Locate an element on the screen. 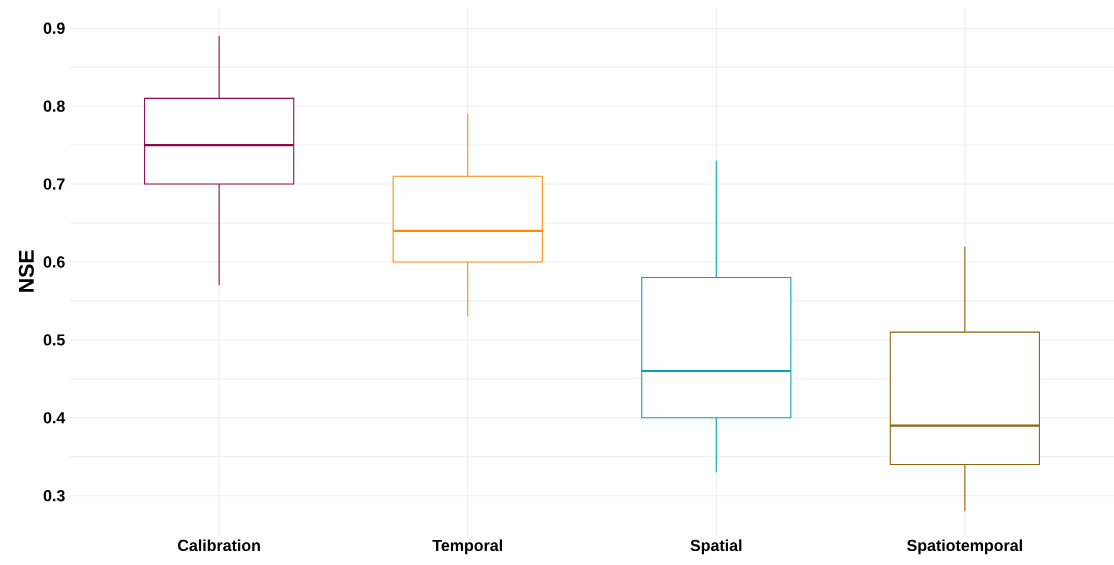 Image resolution: width=1114 pixels, height=565 pixels. y-tick-label: 0.8 is located at coordinates (54, 106).